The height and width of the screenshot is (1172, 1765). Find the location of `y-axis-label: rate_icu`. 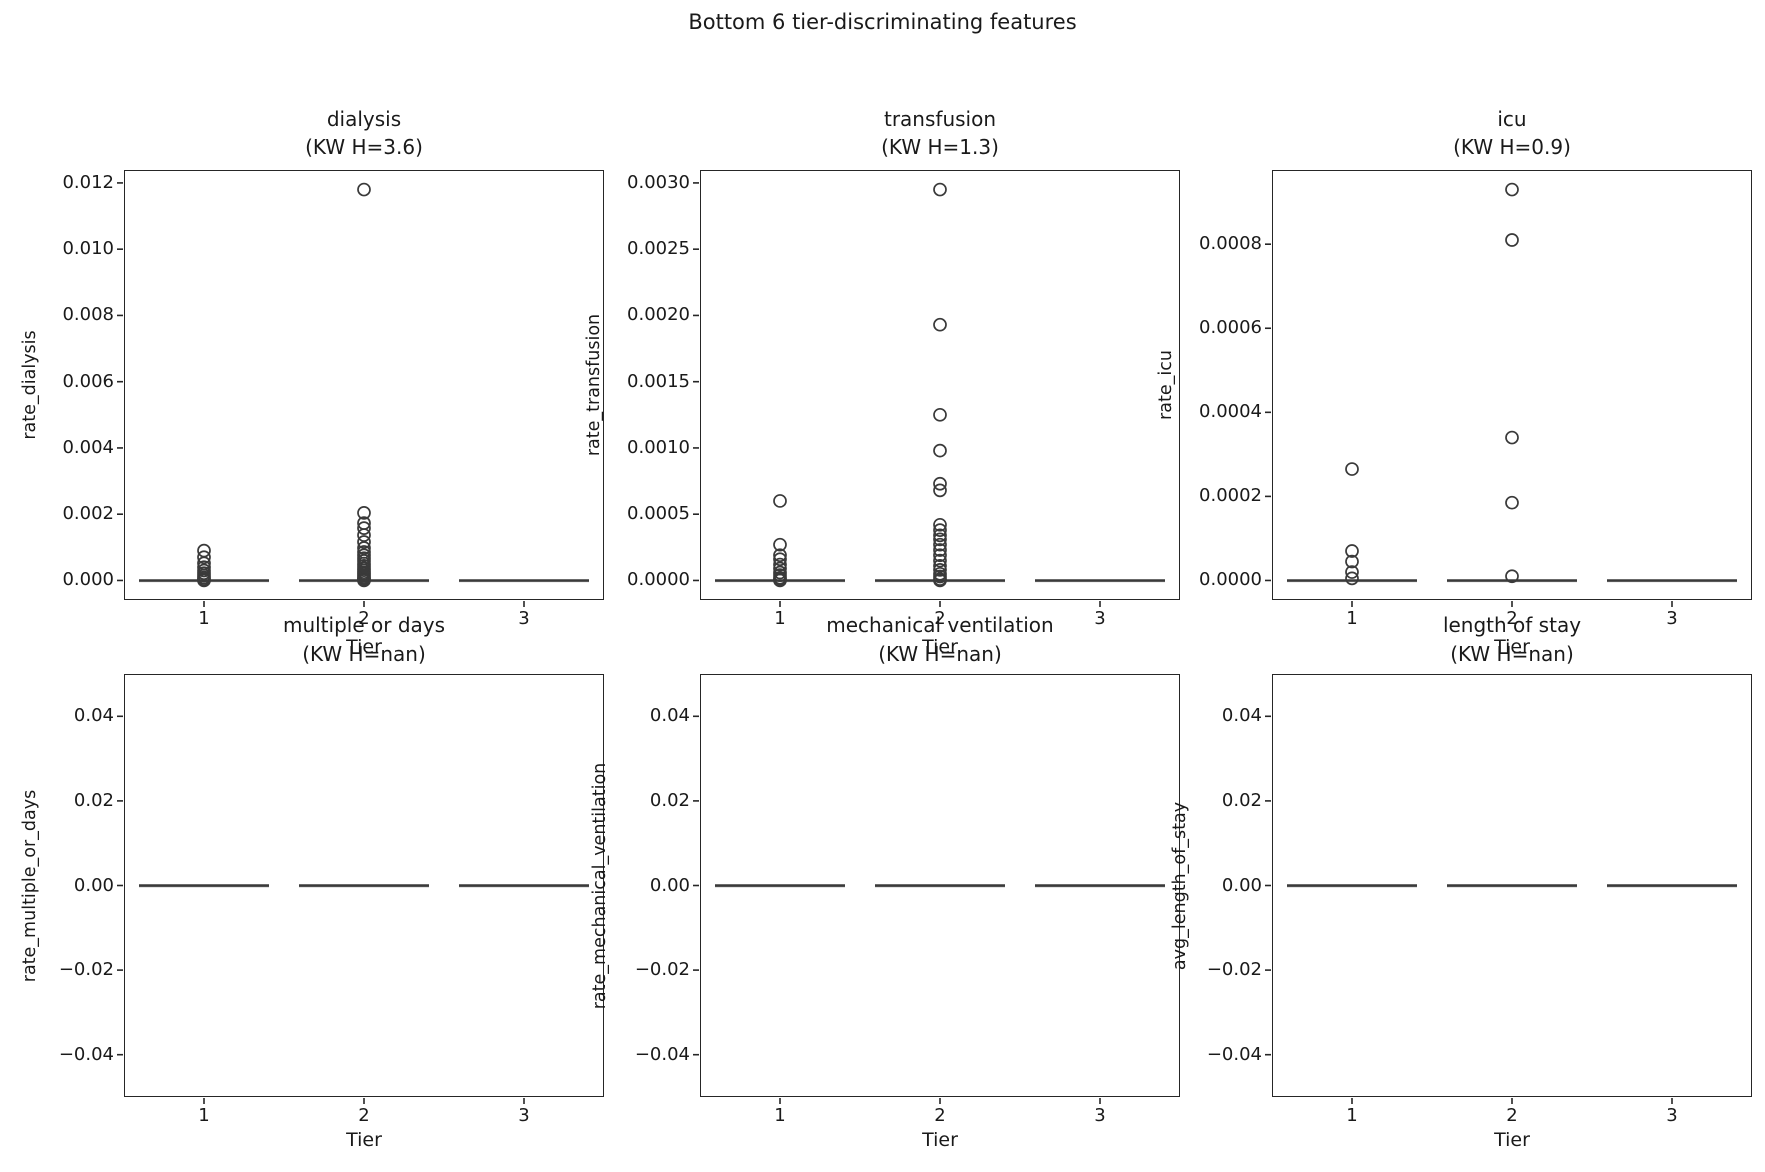

y-axis-label: rate_icu is located at coordinates (1166, 385).